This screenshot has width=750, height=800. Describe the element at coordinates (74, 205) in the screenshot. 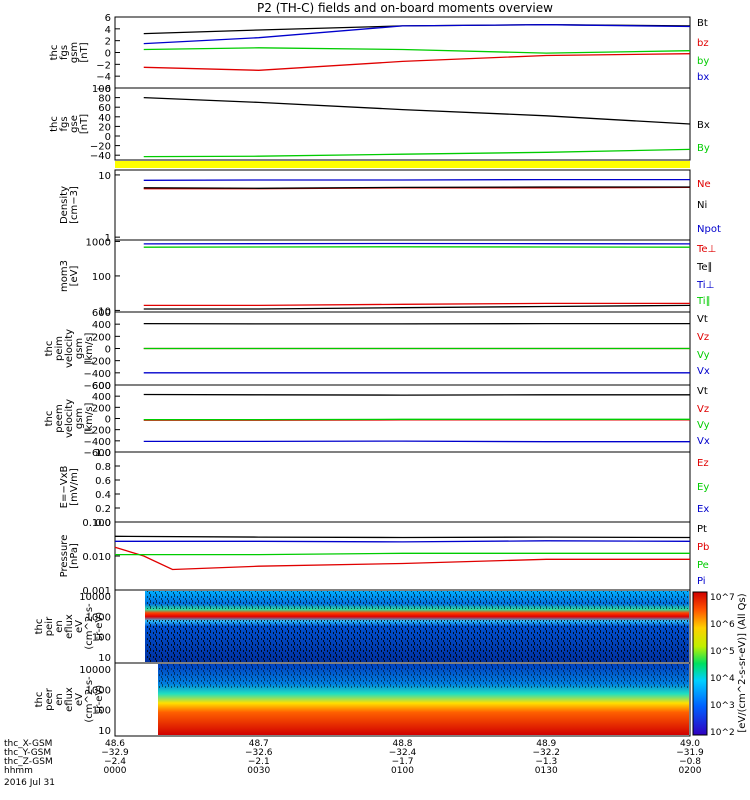

I see `y-axis-label: [cm−3]` at that location.